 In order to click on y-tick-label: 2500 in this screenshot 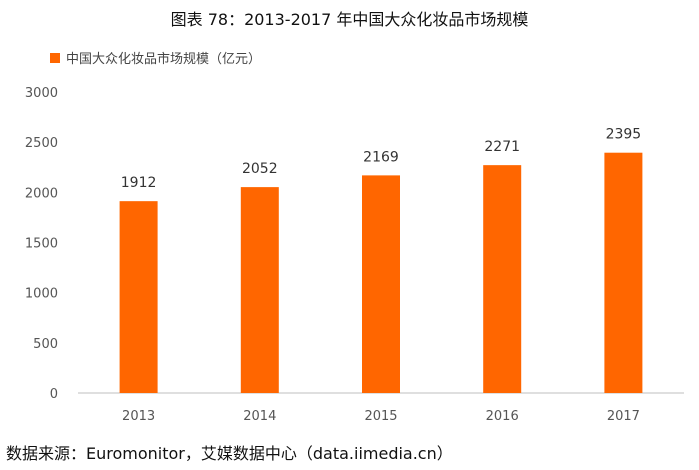, I will do `click(41, 143)`.